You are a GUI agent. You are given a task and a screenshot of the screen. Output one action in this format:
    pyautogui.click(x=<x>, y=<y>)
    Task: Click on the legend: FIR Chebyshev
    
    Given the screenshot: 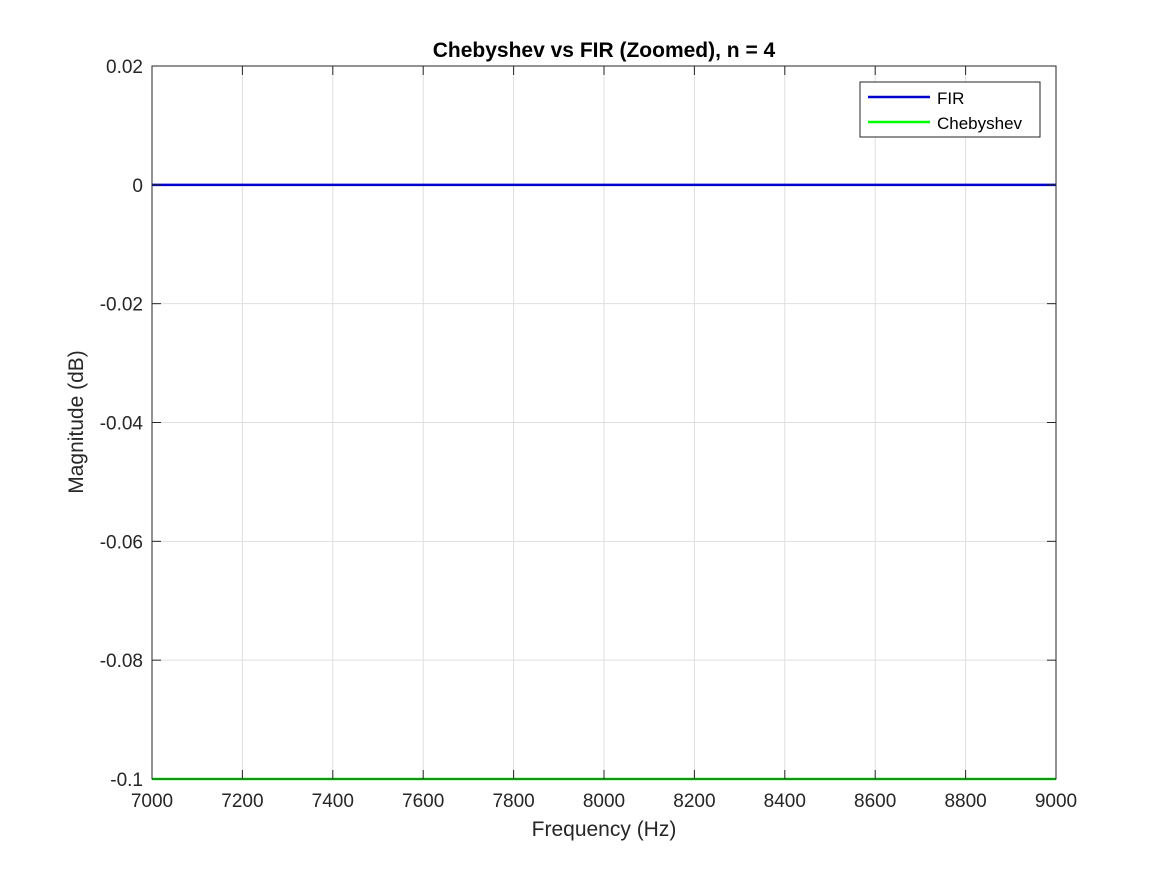 What is the action you would take?
    pyautogui.click(x=950, y=109)
    